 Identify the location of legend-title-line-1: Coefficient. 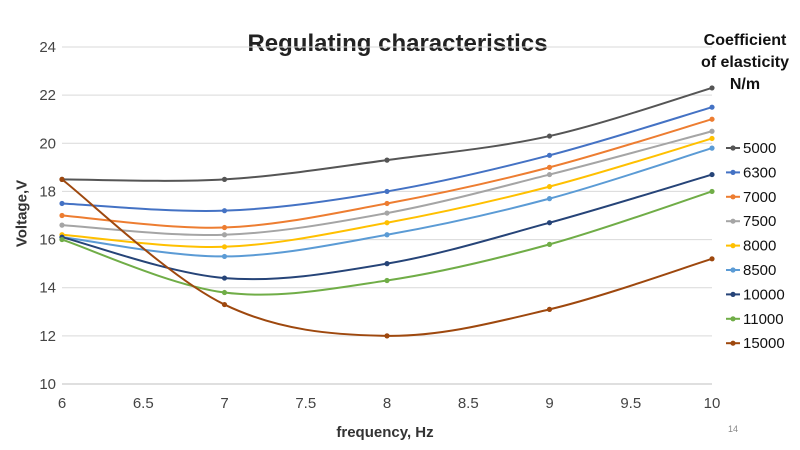
(745, 40).